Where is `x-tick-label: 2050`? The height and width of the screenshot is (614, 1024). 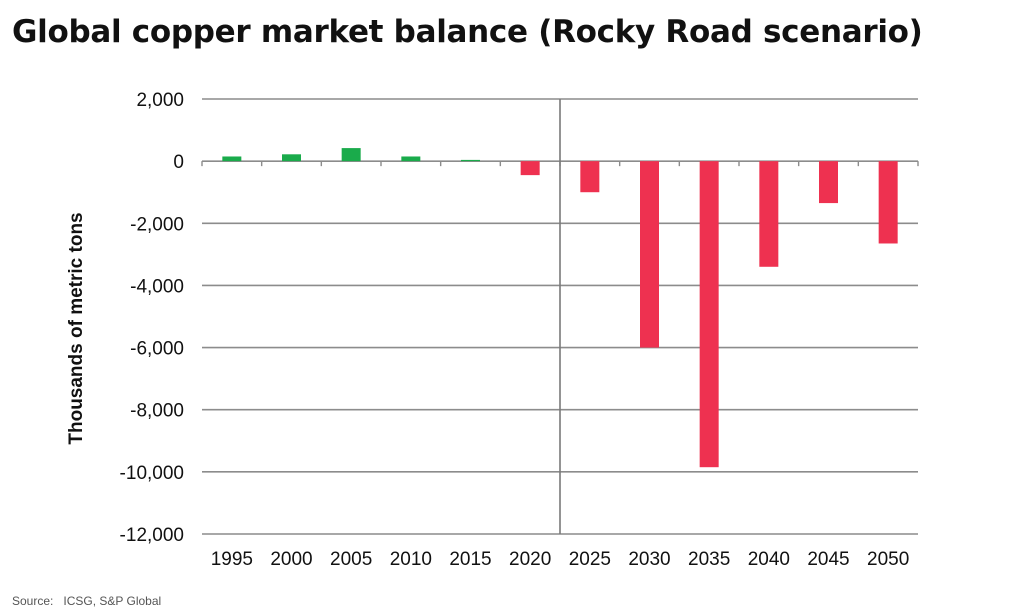 x-tick-label: 2050 is located at coordinates (888, 559).